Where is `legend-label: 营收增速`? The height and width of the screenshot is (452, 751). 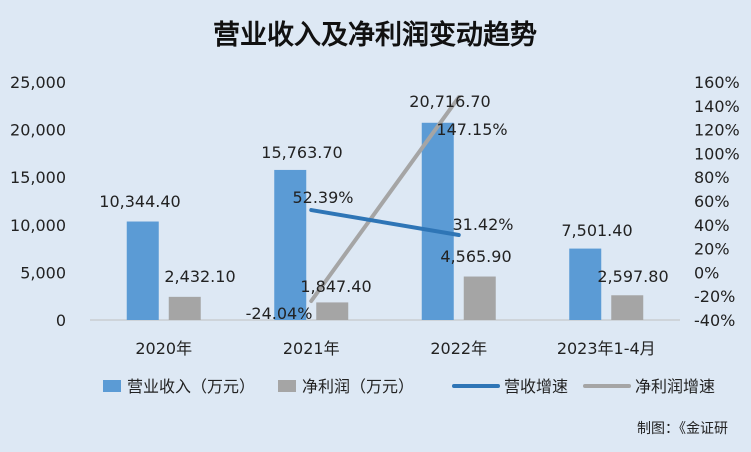 legend-label: 营收增速 is located at coordinates (536, 386).